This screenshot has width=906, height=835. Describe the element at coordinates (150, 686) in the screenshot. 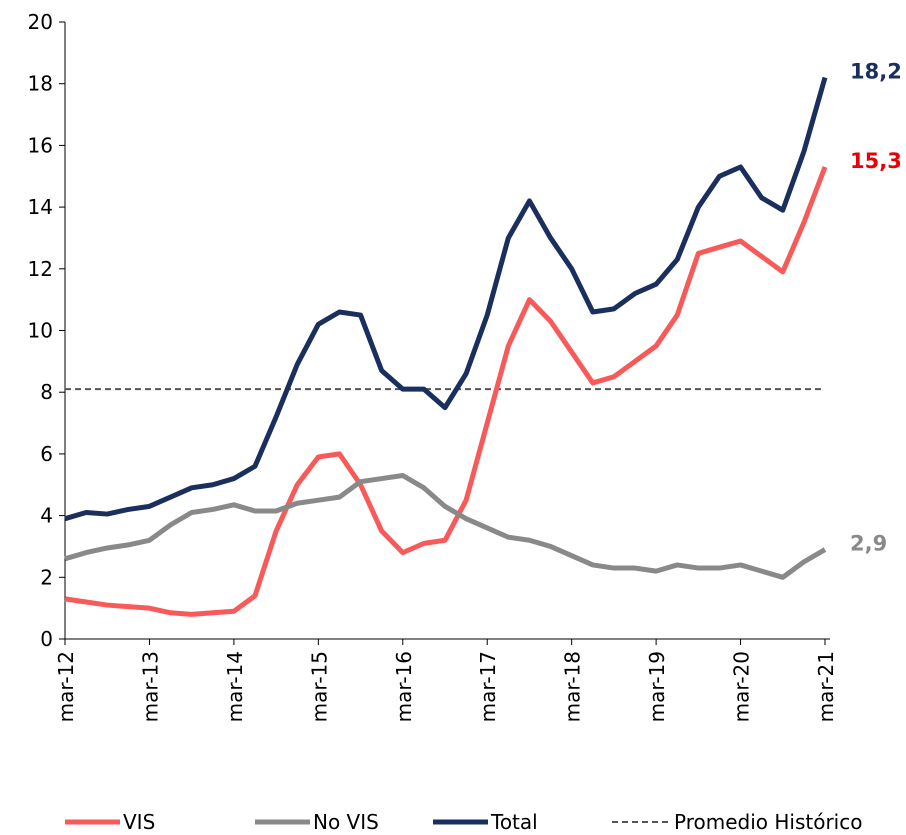

I see `x-tick-label: mar-13` at that location.